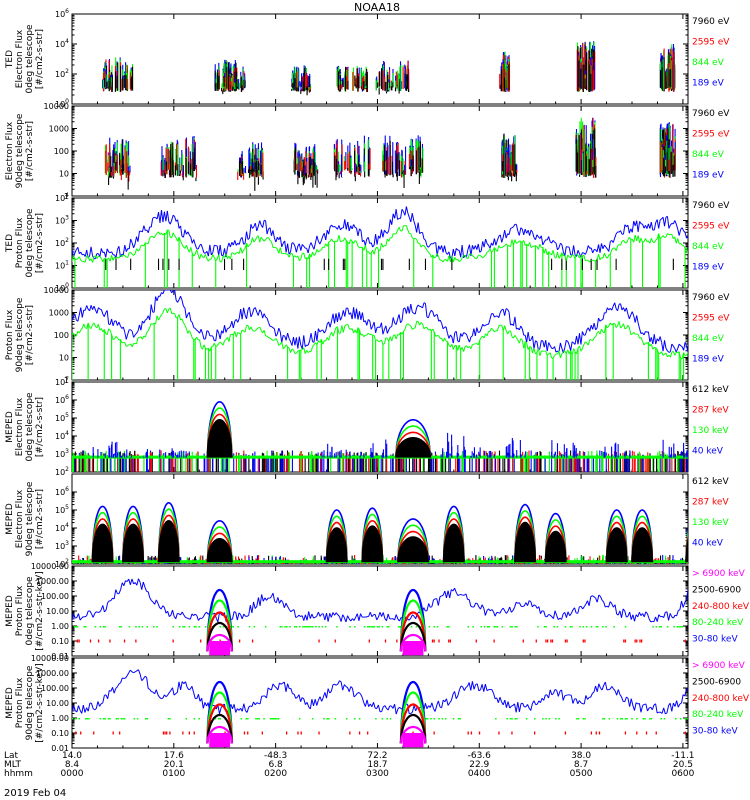 The height and width of the screenshot is (800, 750). I want to click on legend-entry: 7960 eV, so click(711, 298).